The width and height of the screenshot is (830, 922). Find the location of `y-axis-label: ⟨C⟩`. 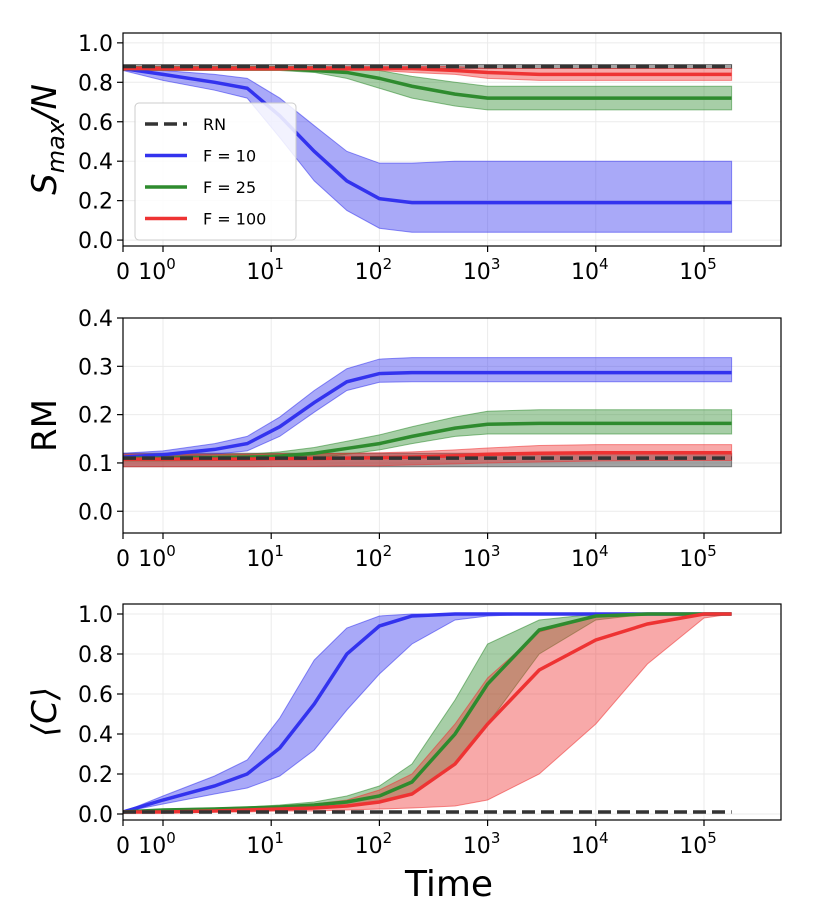

y-axis-label: ⟨C⟩ is located at coordinates (45, 712).